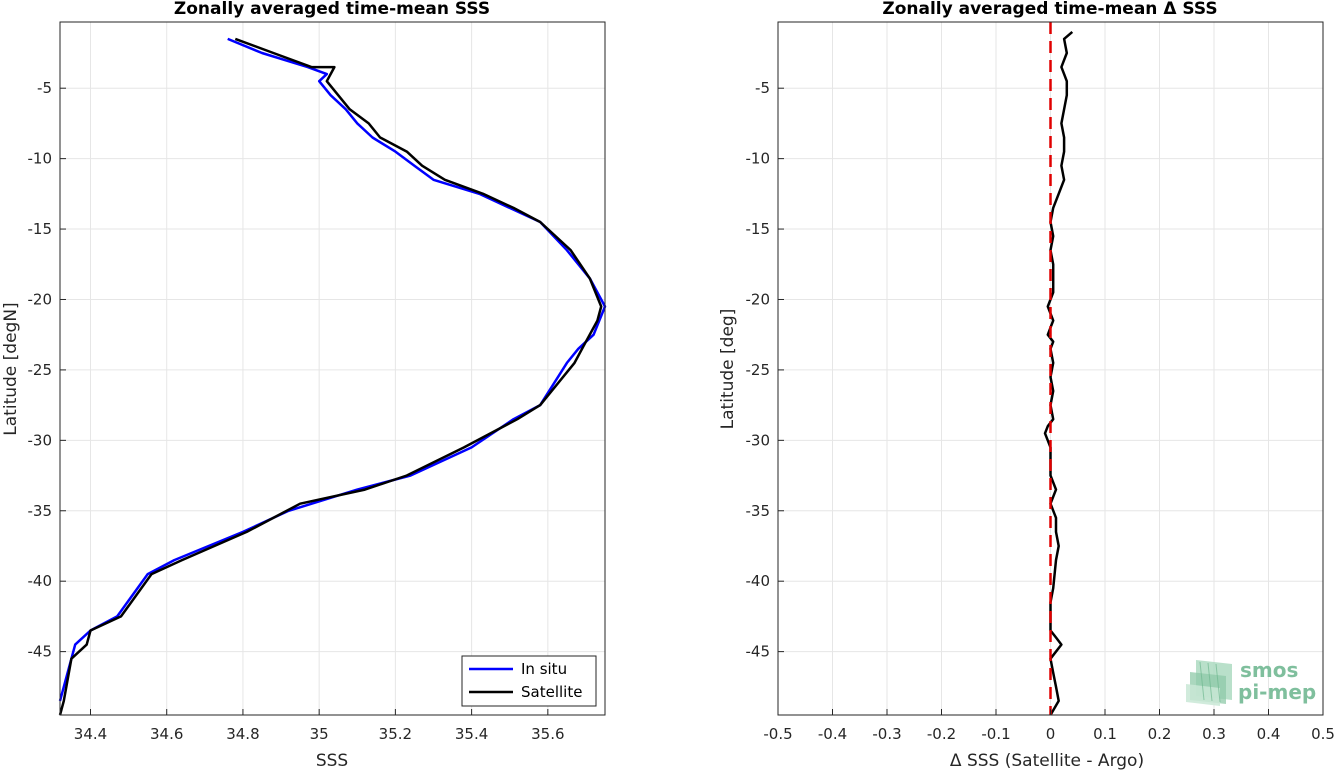  What do you see at coordinates (90, 734) in the screenshot?
I see `sss-x-tick-label: 34.4` at bounding box center [90, 734].